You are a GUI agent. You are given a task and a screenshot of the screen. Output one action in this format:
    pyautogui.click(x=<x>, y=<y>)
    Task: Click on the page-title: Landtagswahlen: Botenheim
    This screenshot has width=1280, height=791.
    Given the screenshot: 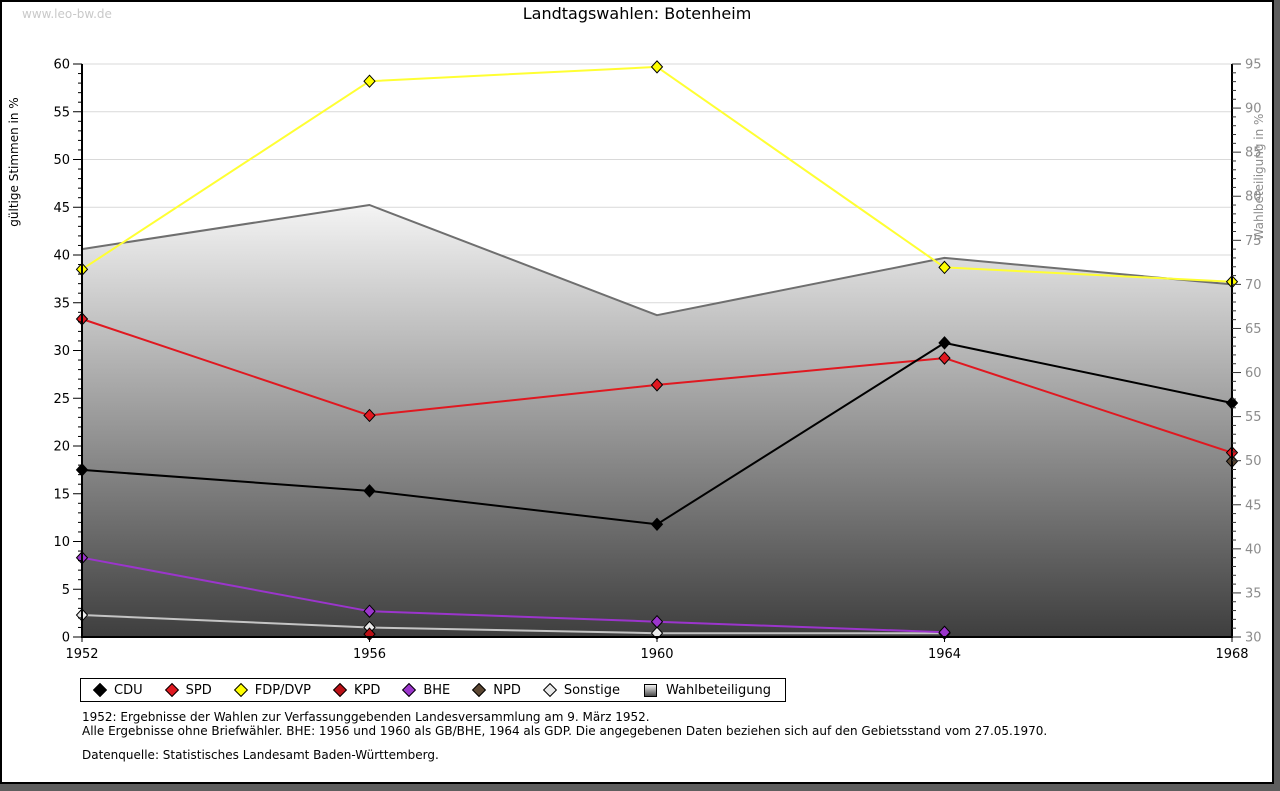 What is the action you would take?
    pyautogui.click(x=637, y=13)
    